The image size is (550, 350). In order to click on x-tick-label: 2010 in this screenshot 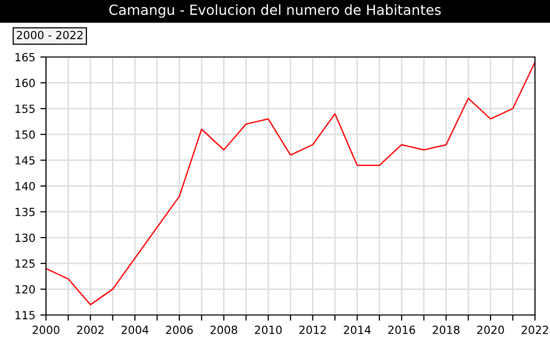, I will do `click(268, 330)`.